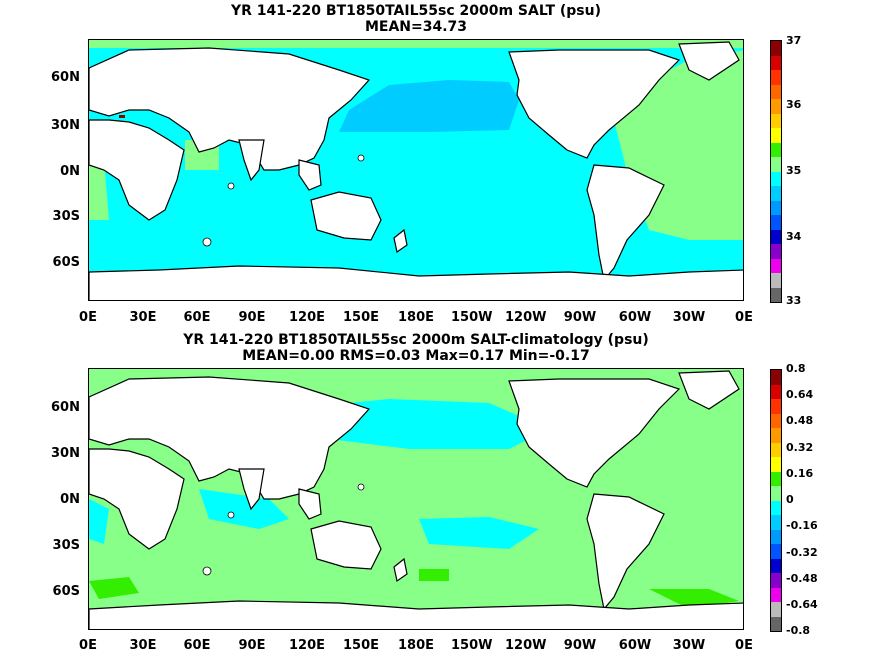 Image resolution: width=875 pixels, height=656 pixels. I want to click on panel1-title-line2: MEAN=34.73, so click(416, 27).